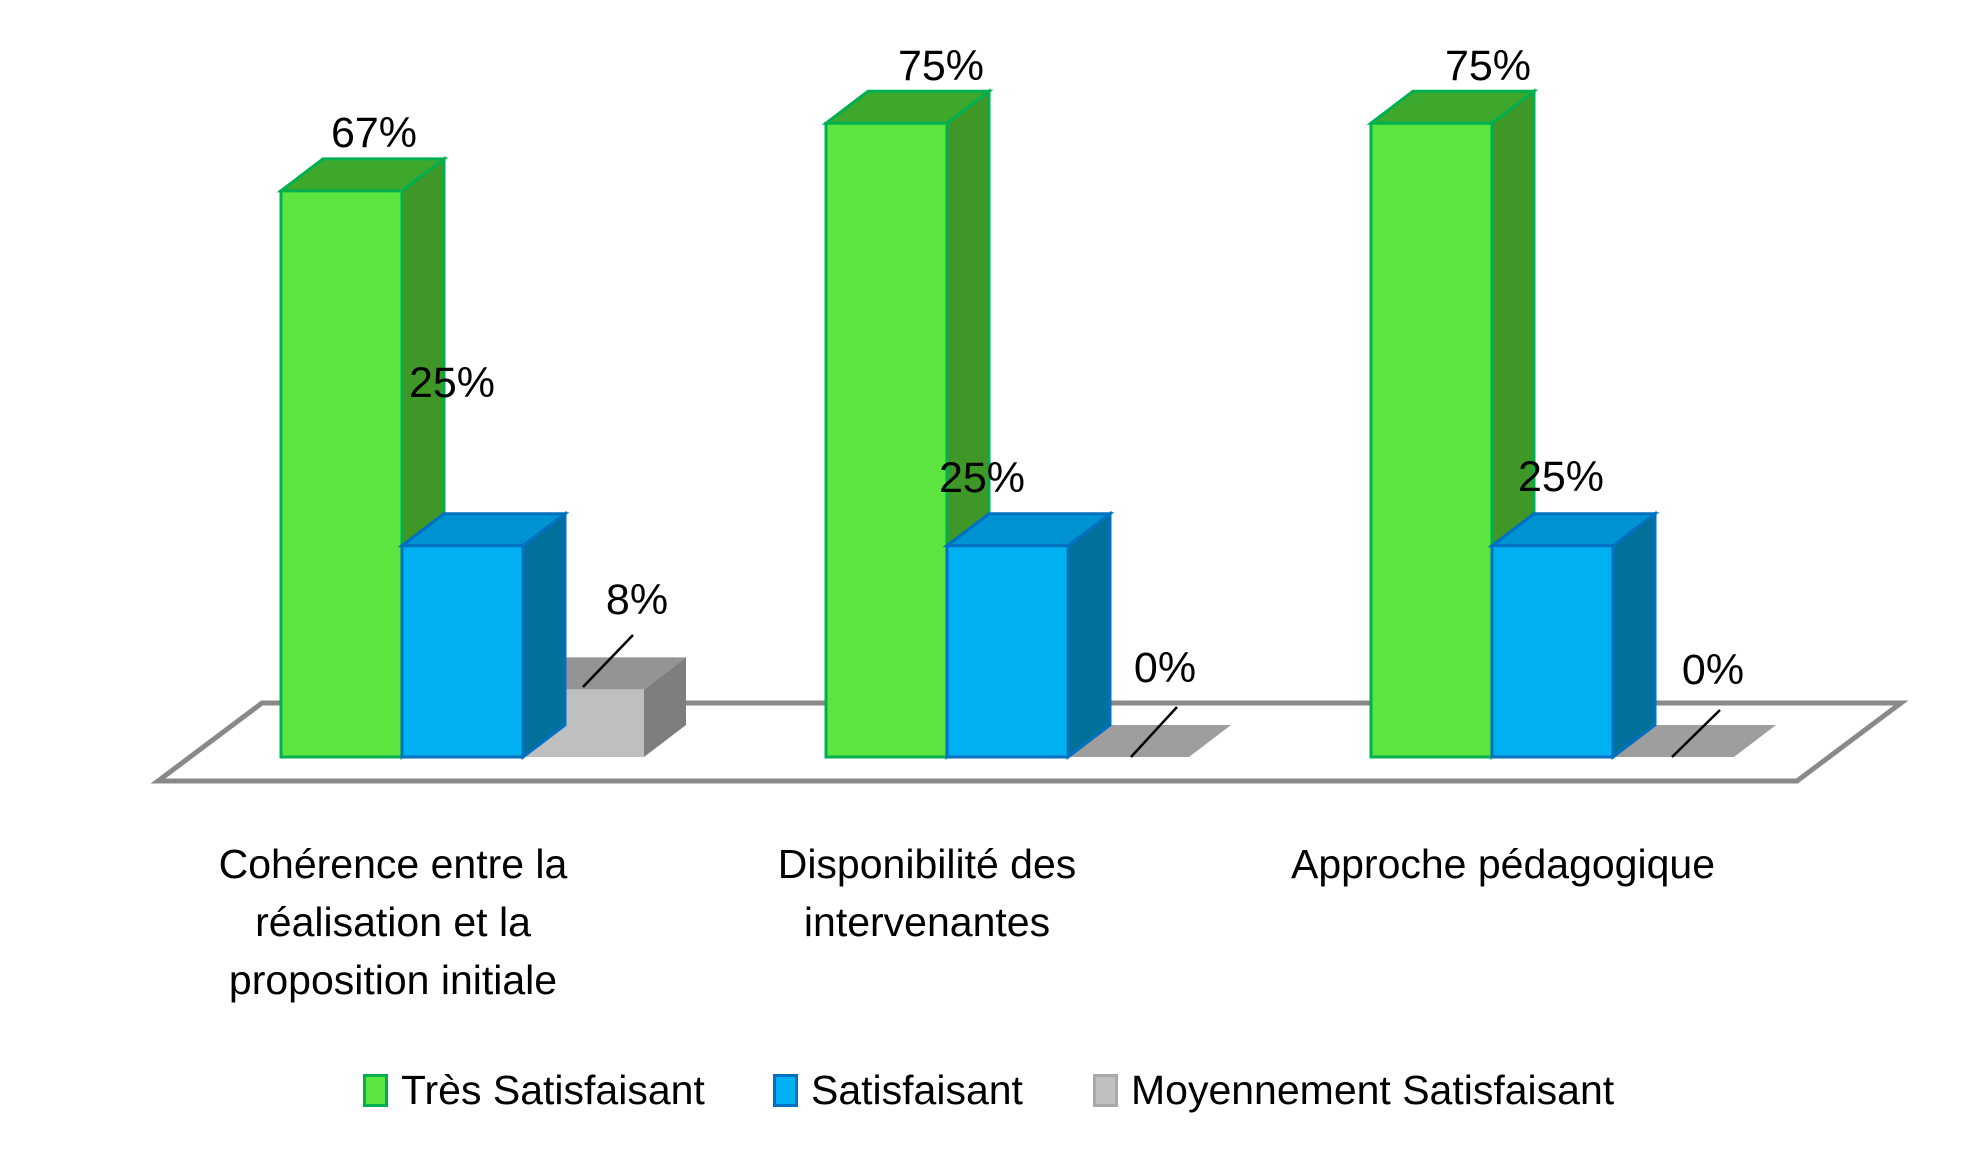 The height and width of the screenshot is (1150, 1979). I want to click on bar-tres-satisfaisant-c2, so click(886, 440).